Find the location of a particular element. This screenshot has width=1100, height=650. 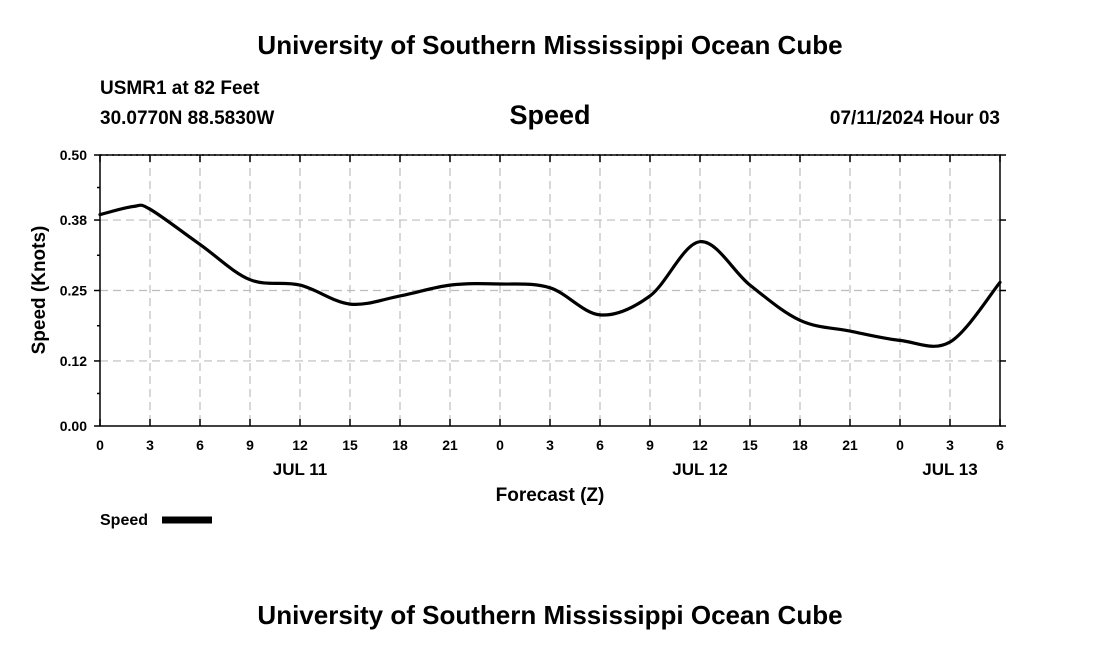

location-label: 30.0770N 88.5830W is located at coordinates (187, 118).